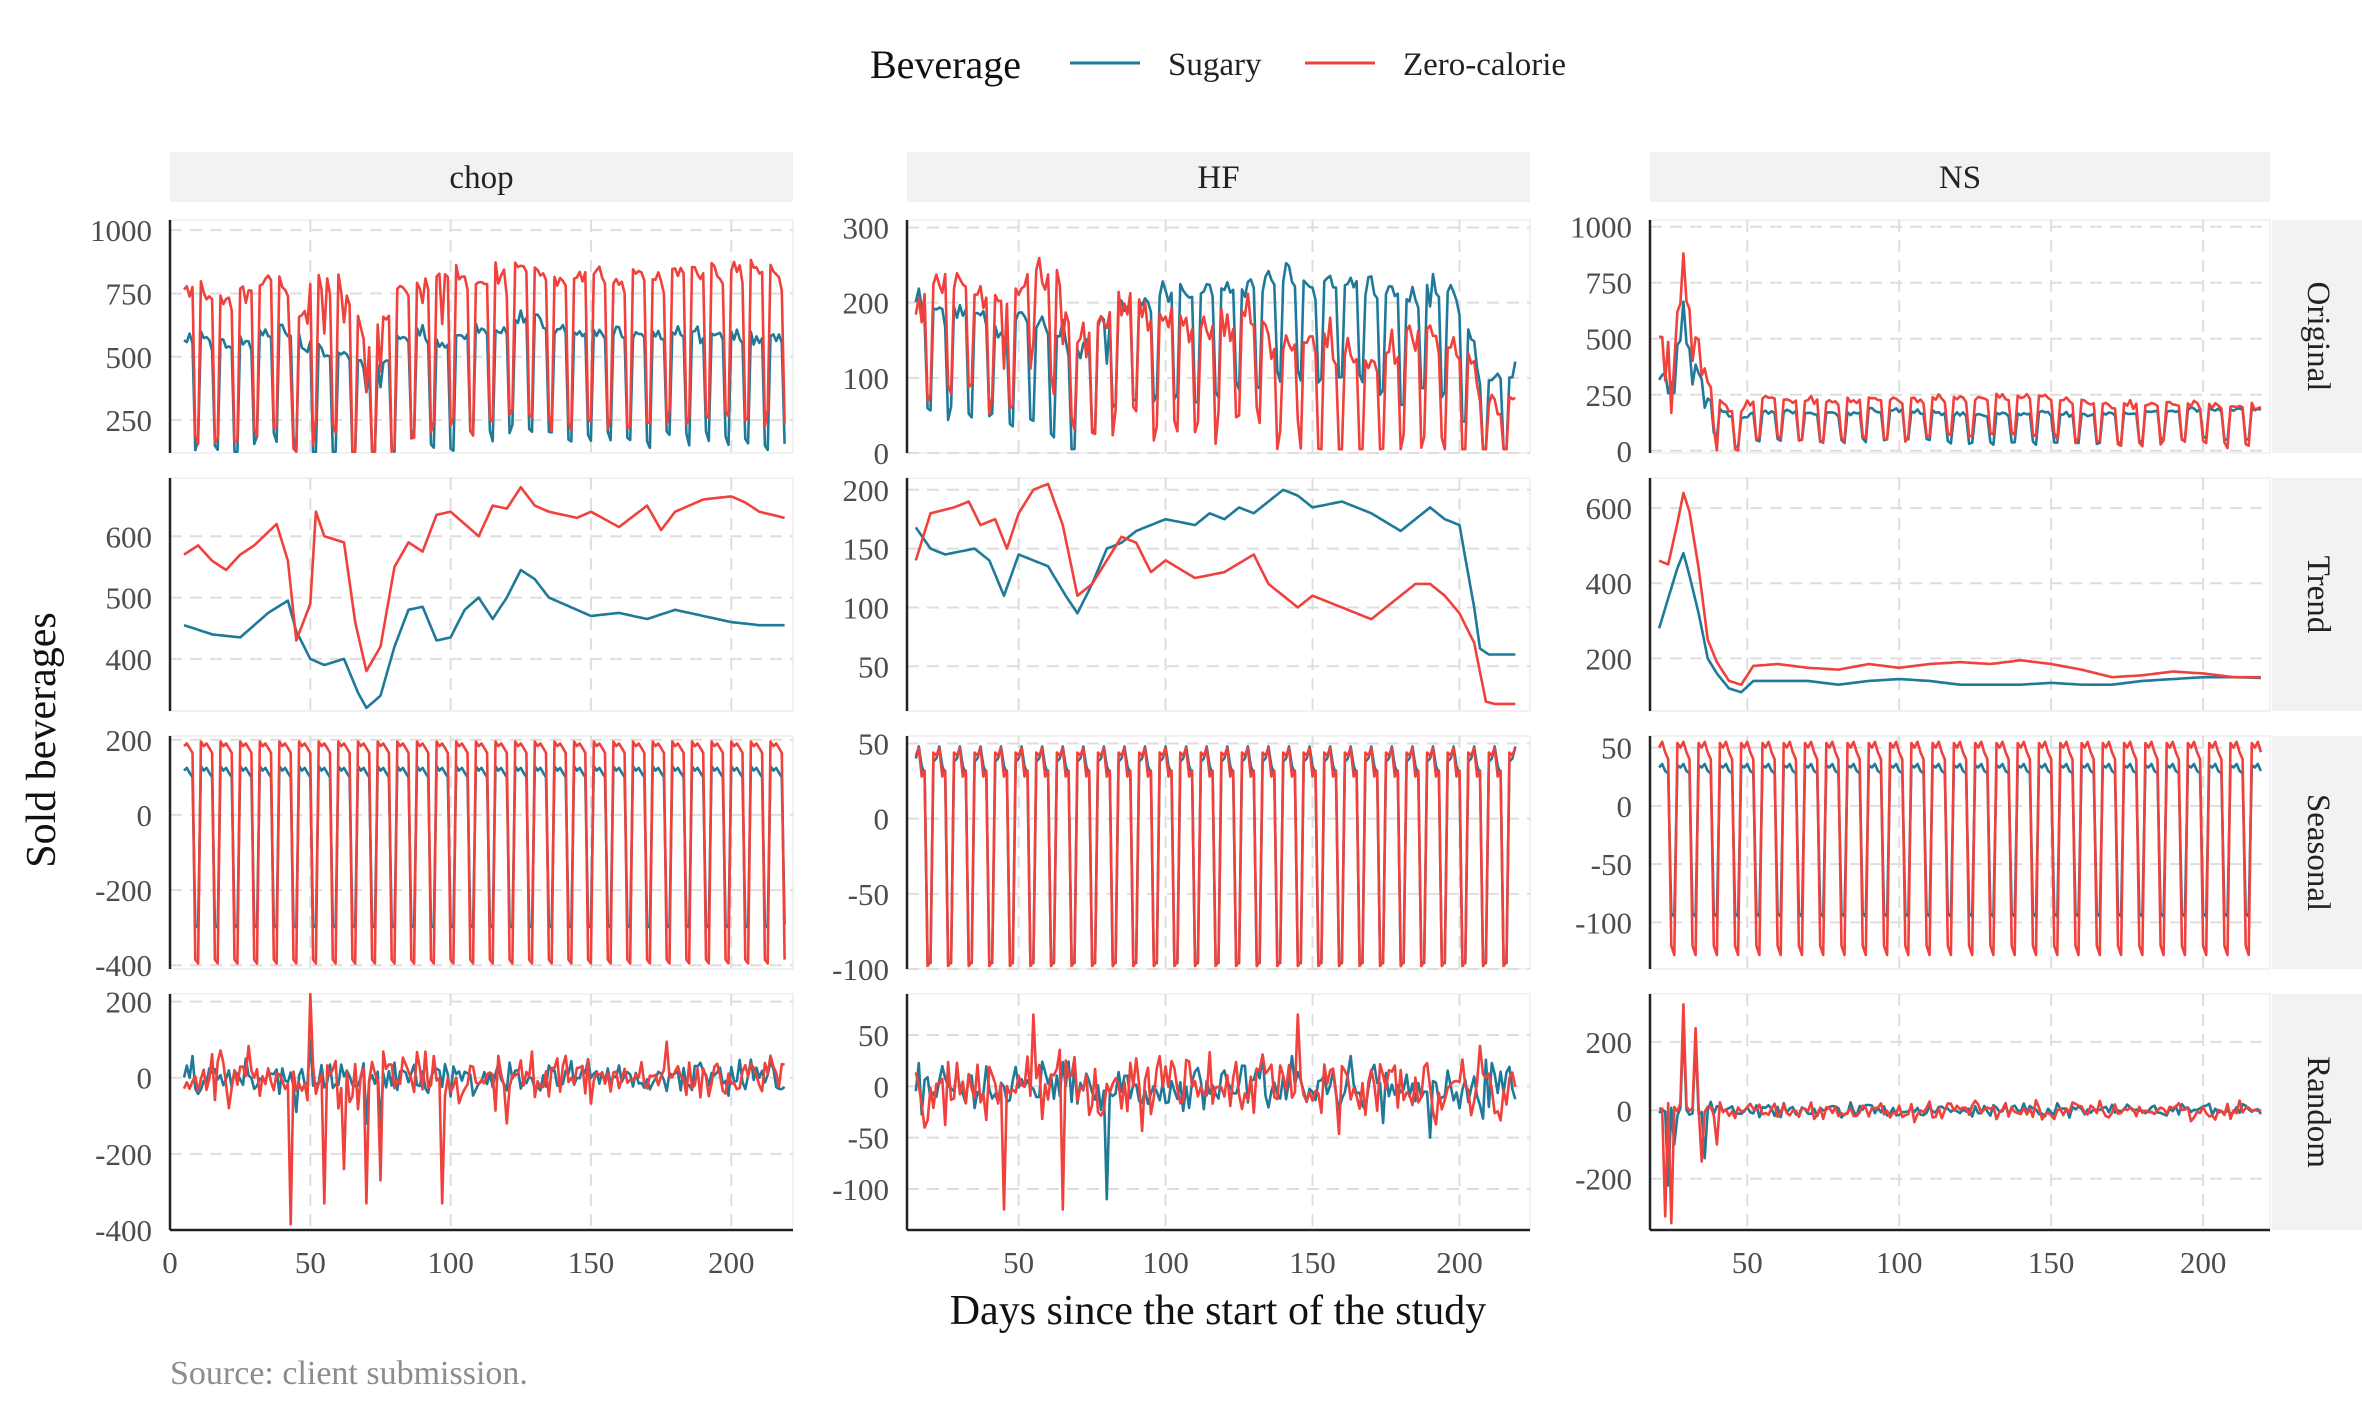 This screenshot has width=2362, height=1417. What do you see at coordinates (2318, 852) in the screenshot?
I see `facet-strip-label: Seasonal` at bounding box center [2318, 852].